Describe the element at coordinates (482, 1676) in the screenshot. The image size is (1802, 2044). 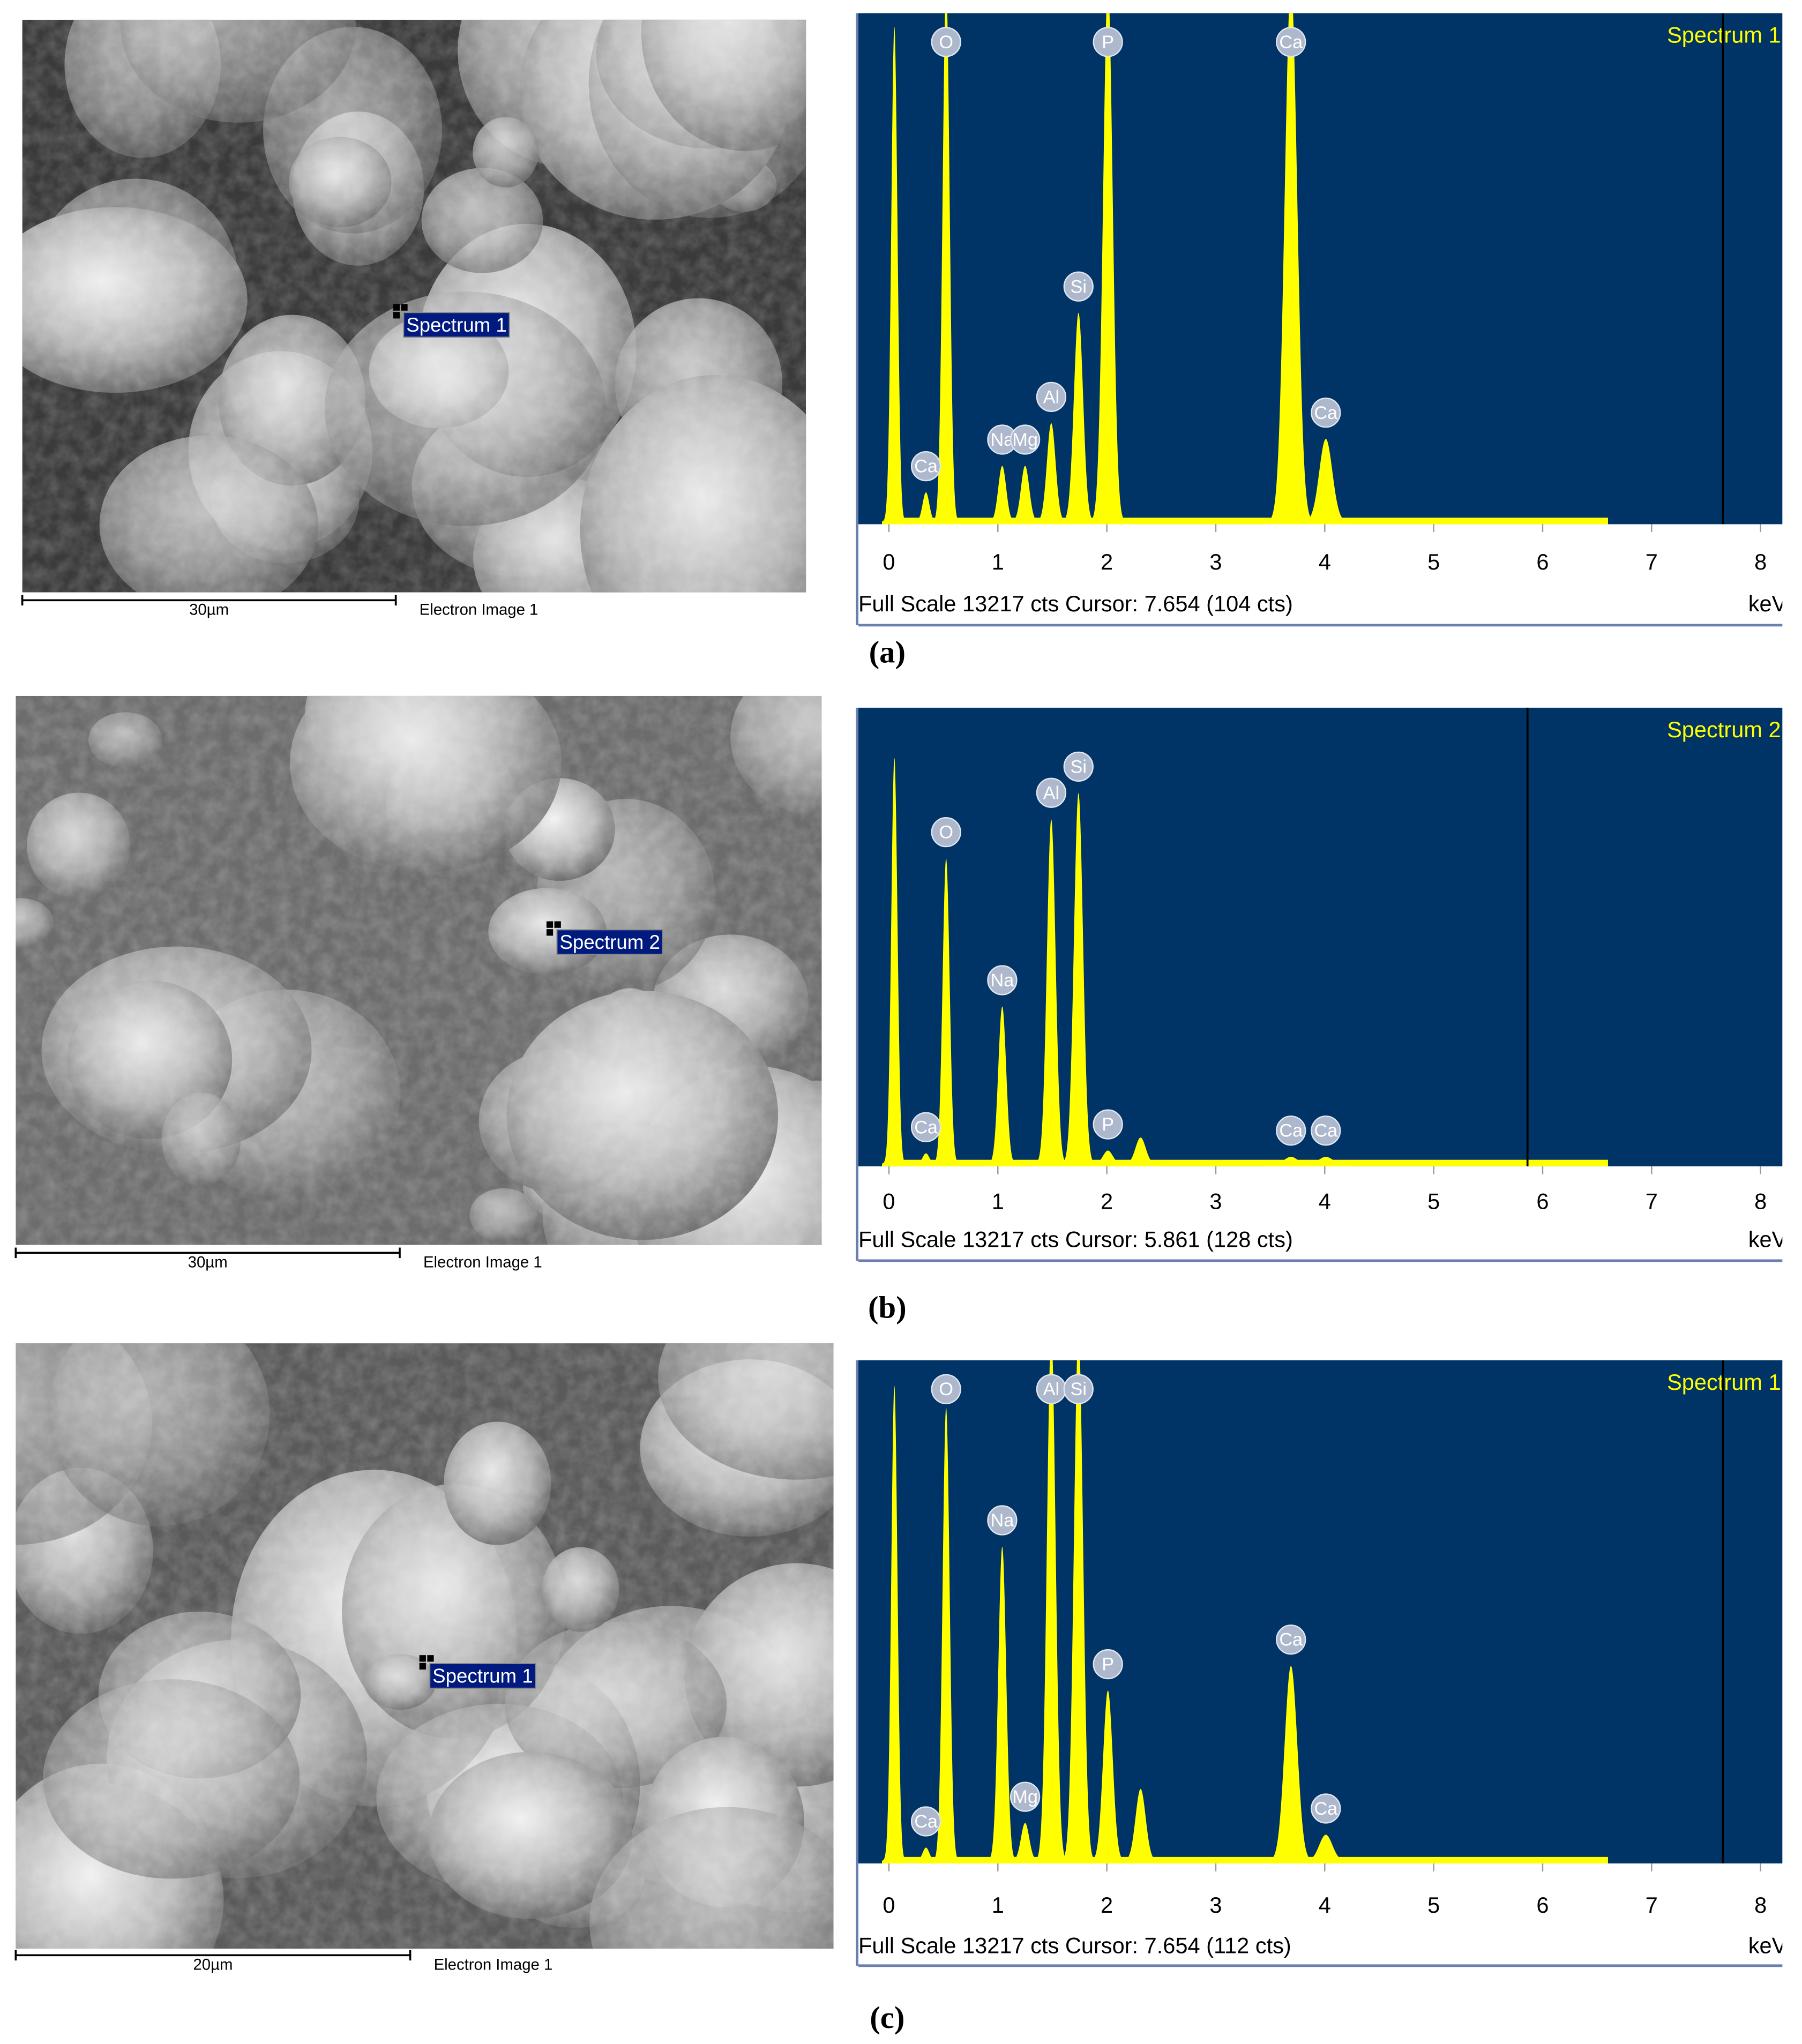
I see `spot-label: Spectrum 1` at that location.